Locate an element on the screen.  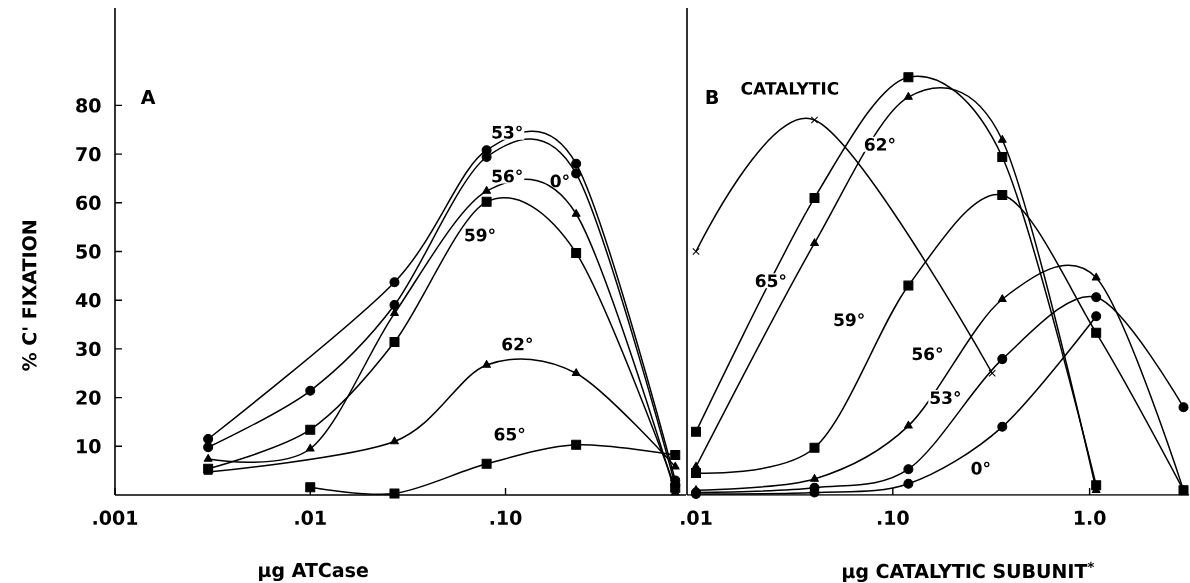
y-tick-label: 60 is located at coordinates (88, 202).